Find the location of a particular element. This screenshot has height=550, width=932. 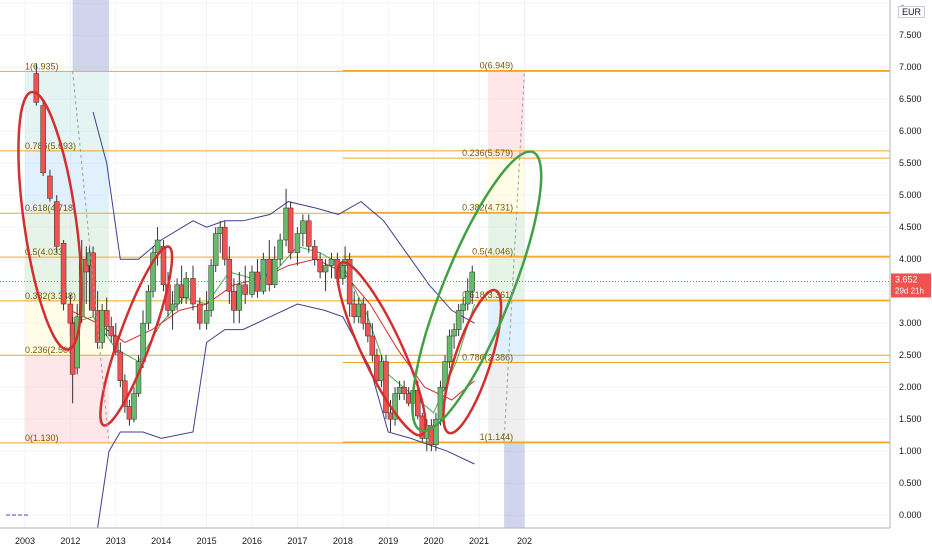

last-price-value: 3.652 is located at coordinates (906, 279).